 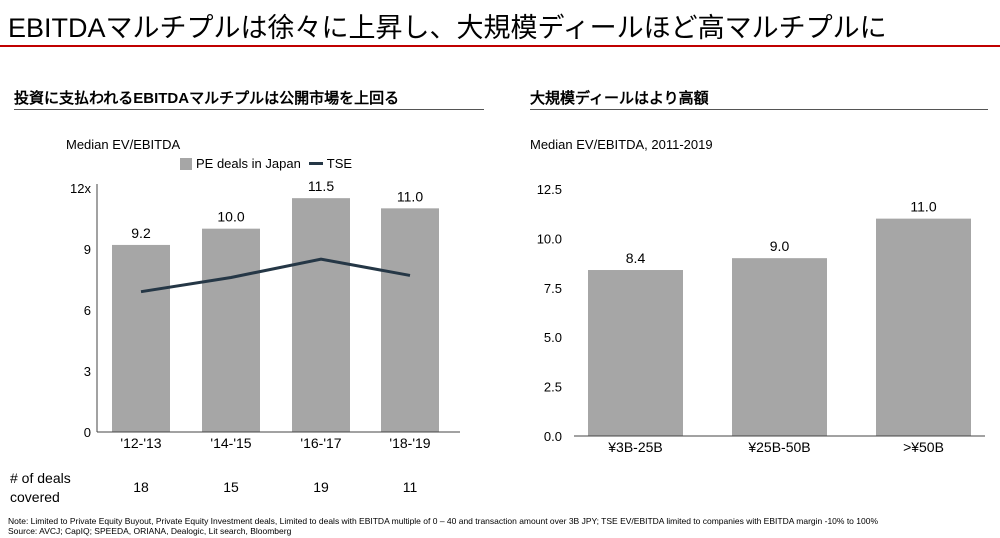 What do you see at coordinates (35, 497) in the screenshot?
I see `deals-label-line2: covered` at bounding box center [35, 497].